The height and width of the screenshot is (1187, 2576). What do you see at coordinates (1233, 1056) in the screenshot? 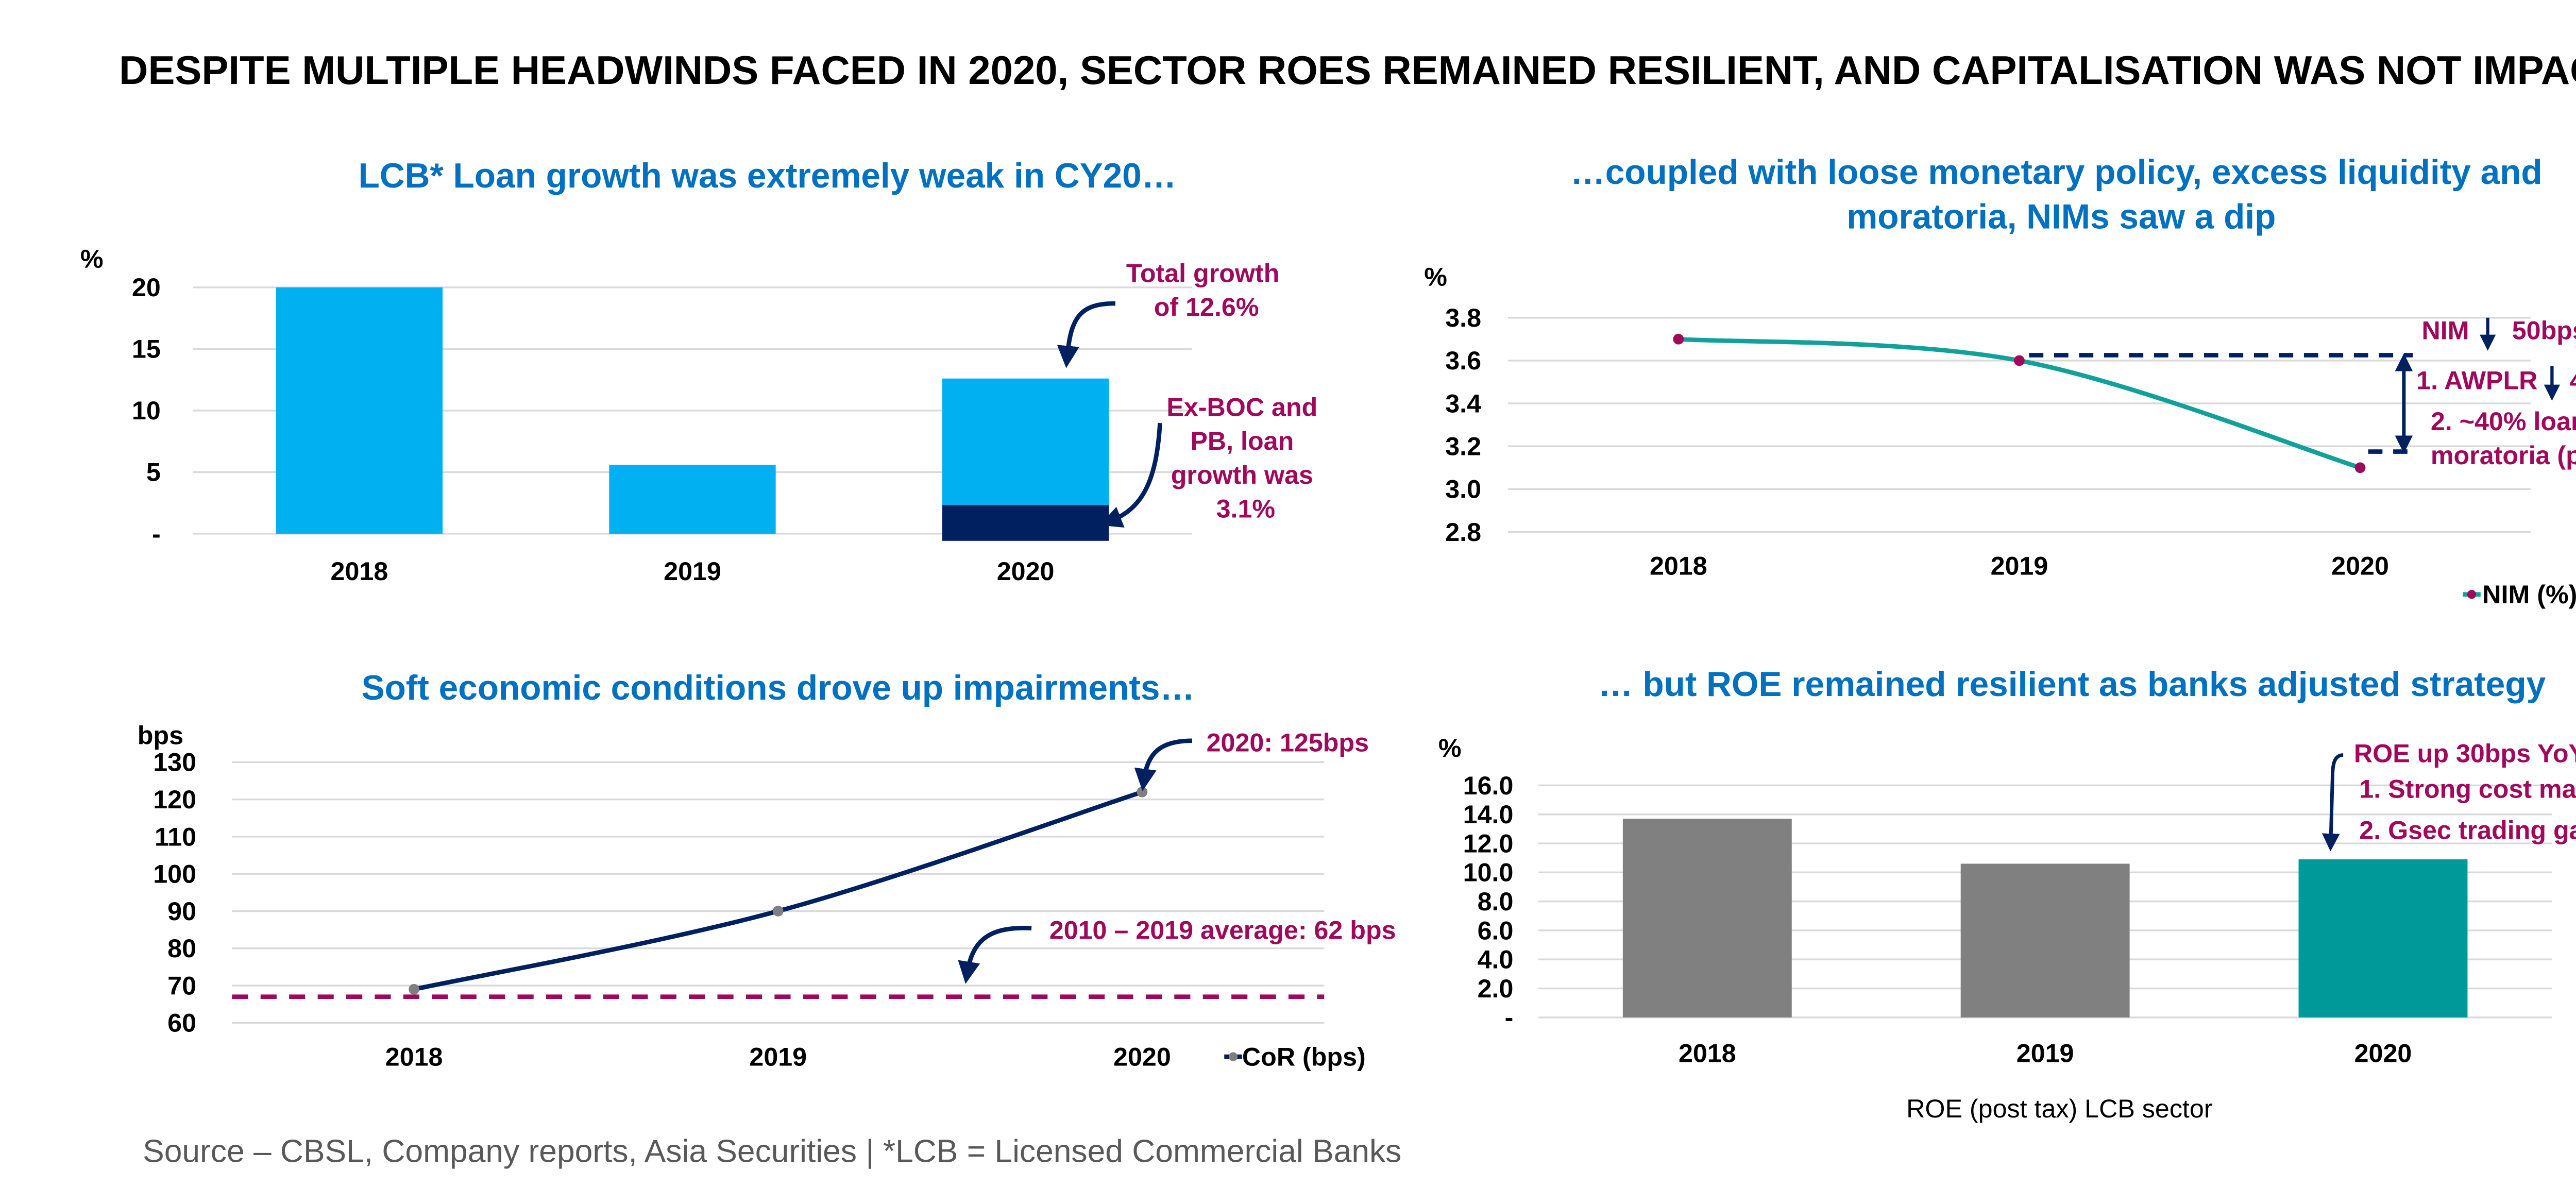
I see `cor-legend-marker` at bounding box center [1233, 1056].